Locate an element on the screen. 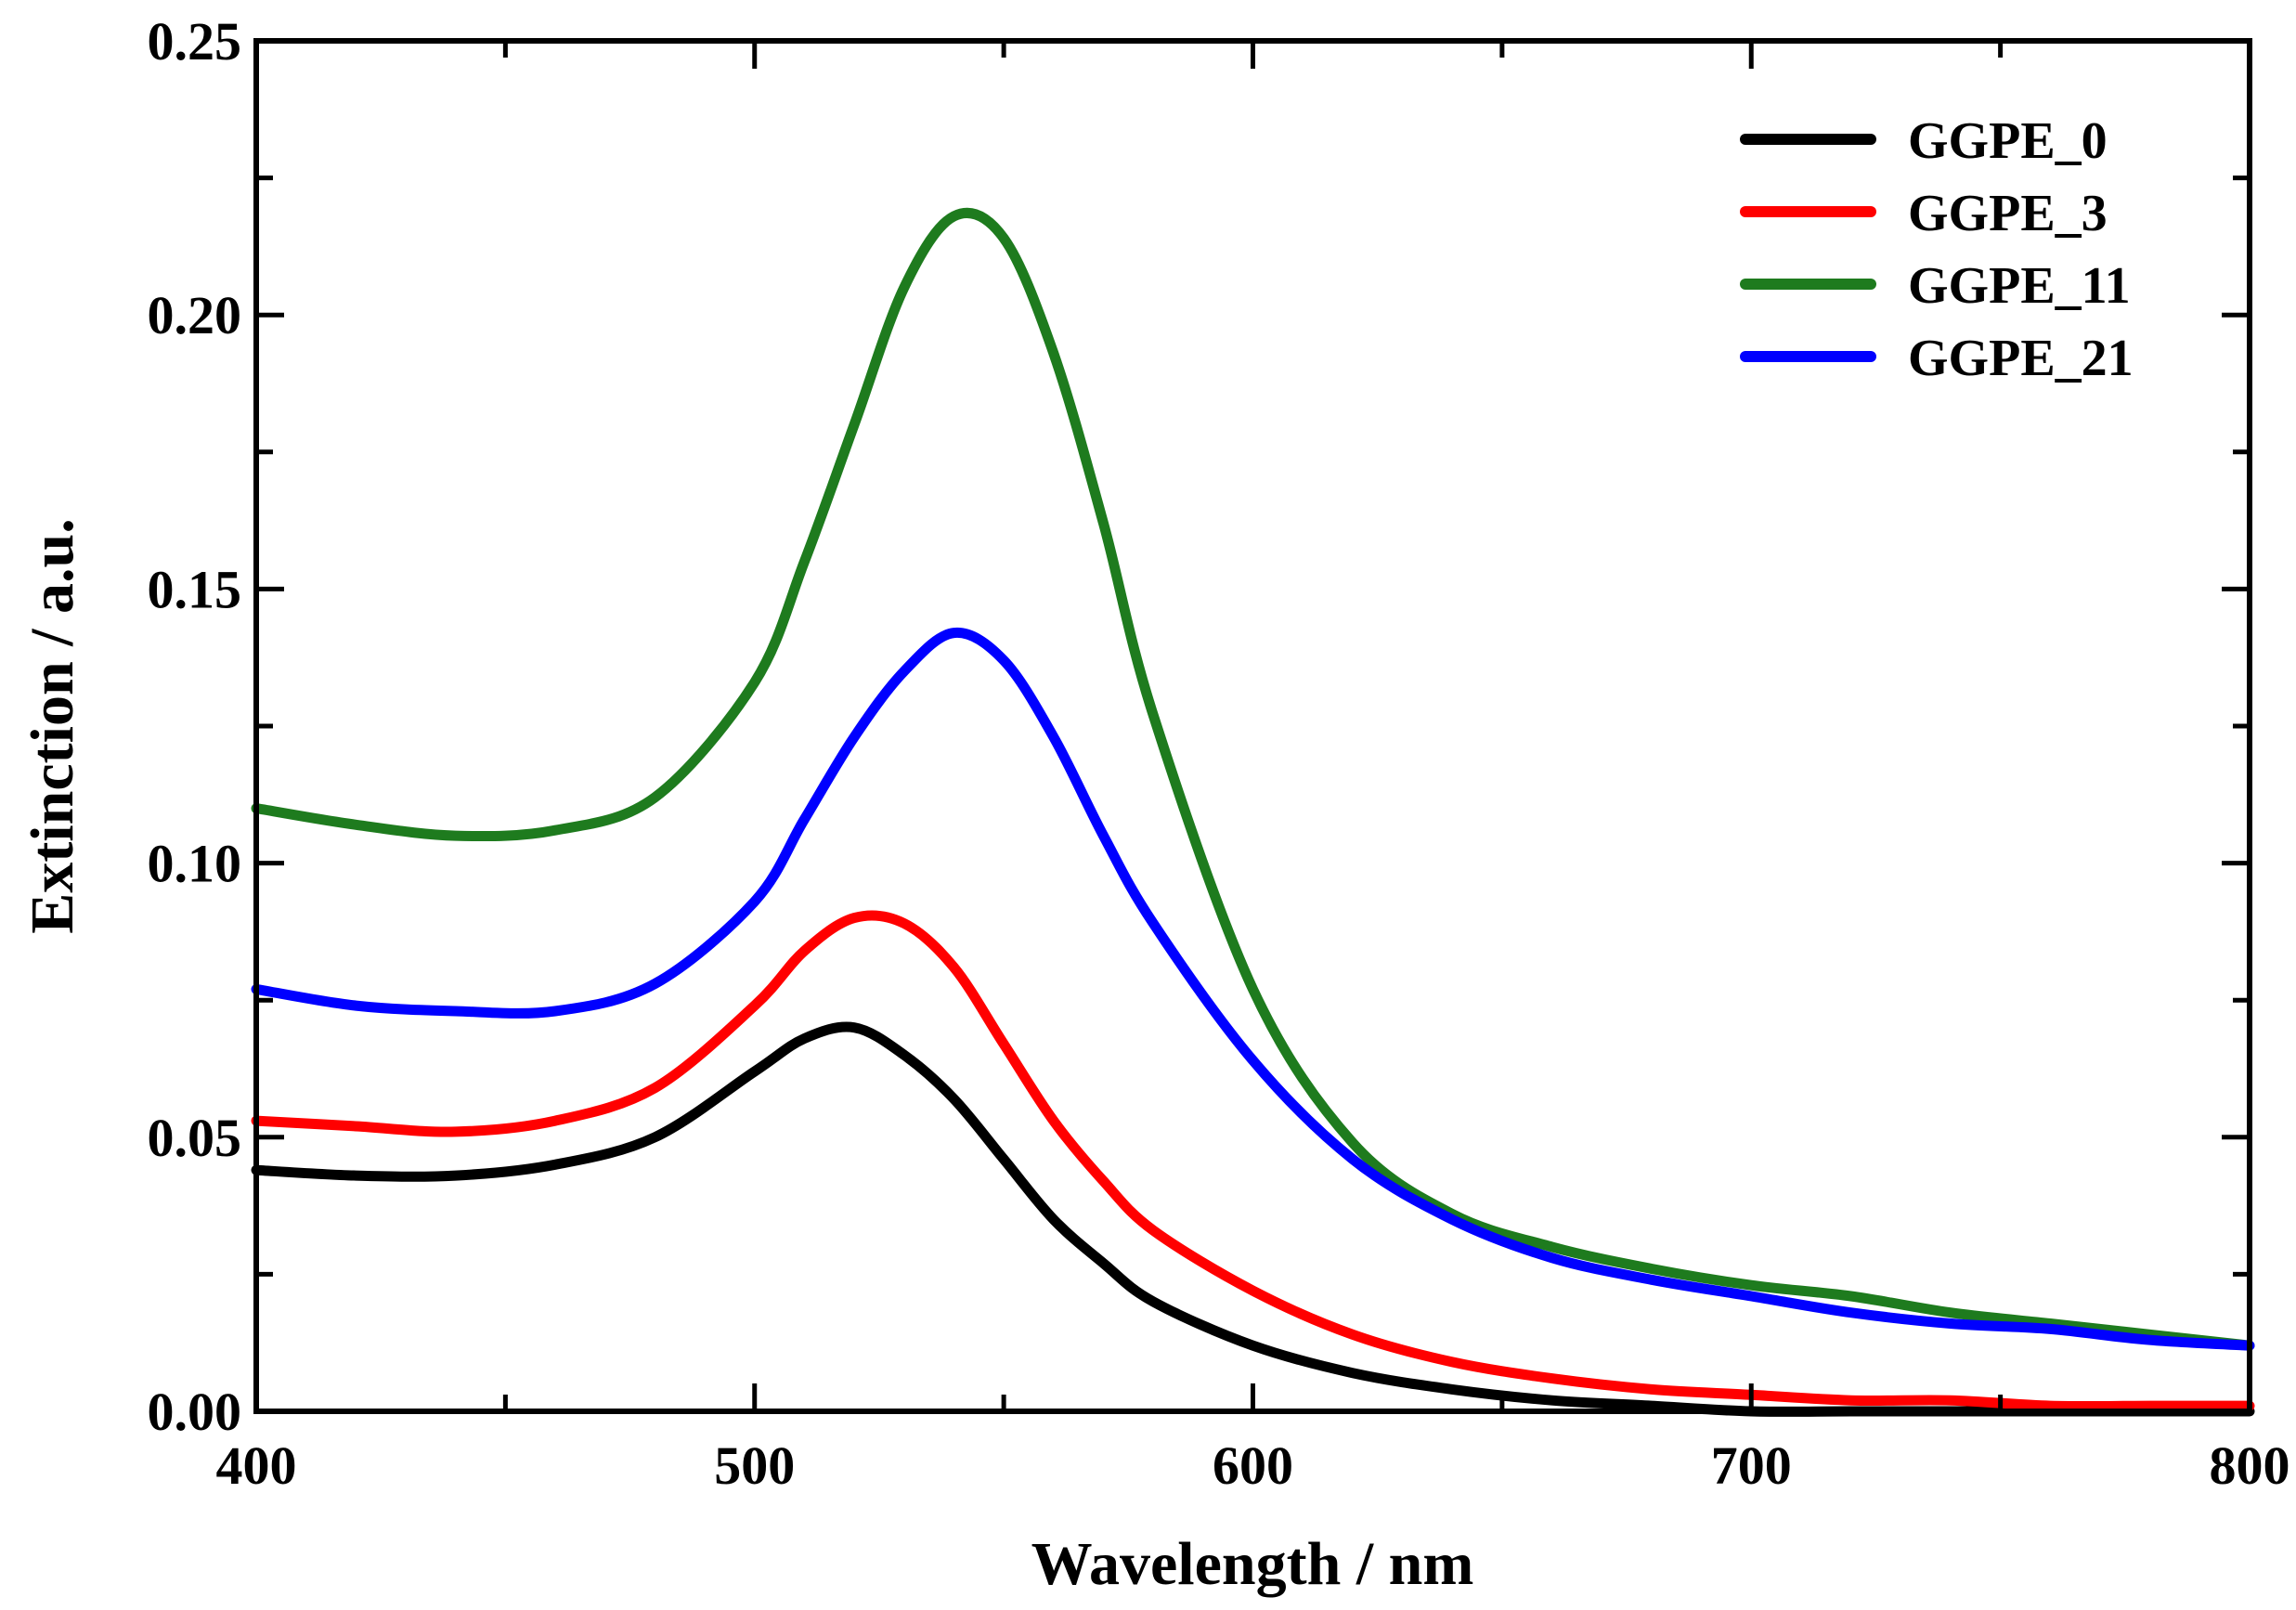 The image size is (2296, 1610). legend: GGPE_0 GGPE_3 GGPE_11 GGPE_21 is located at coordinates (1937, 249).